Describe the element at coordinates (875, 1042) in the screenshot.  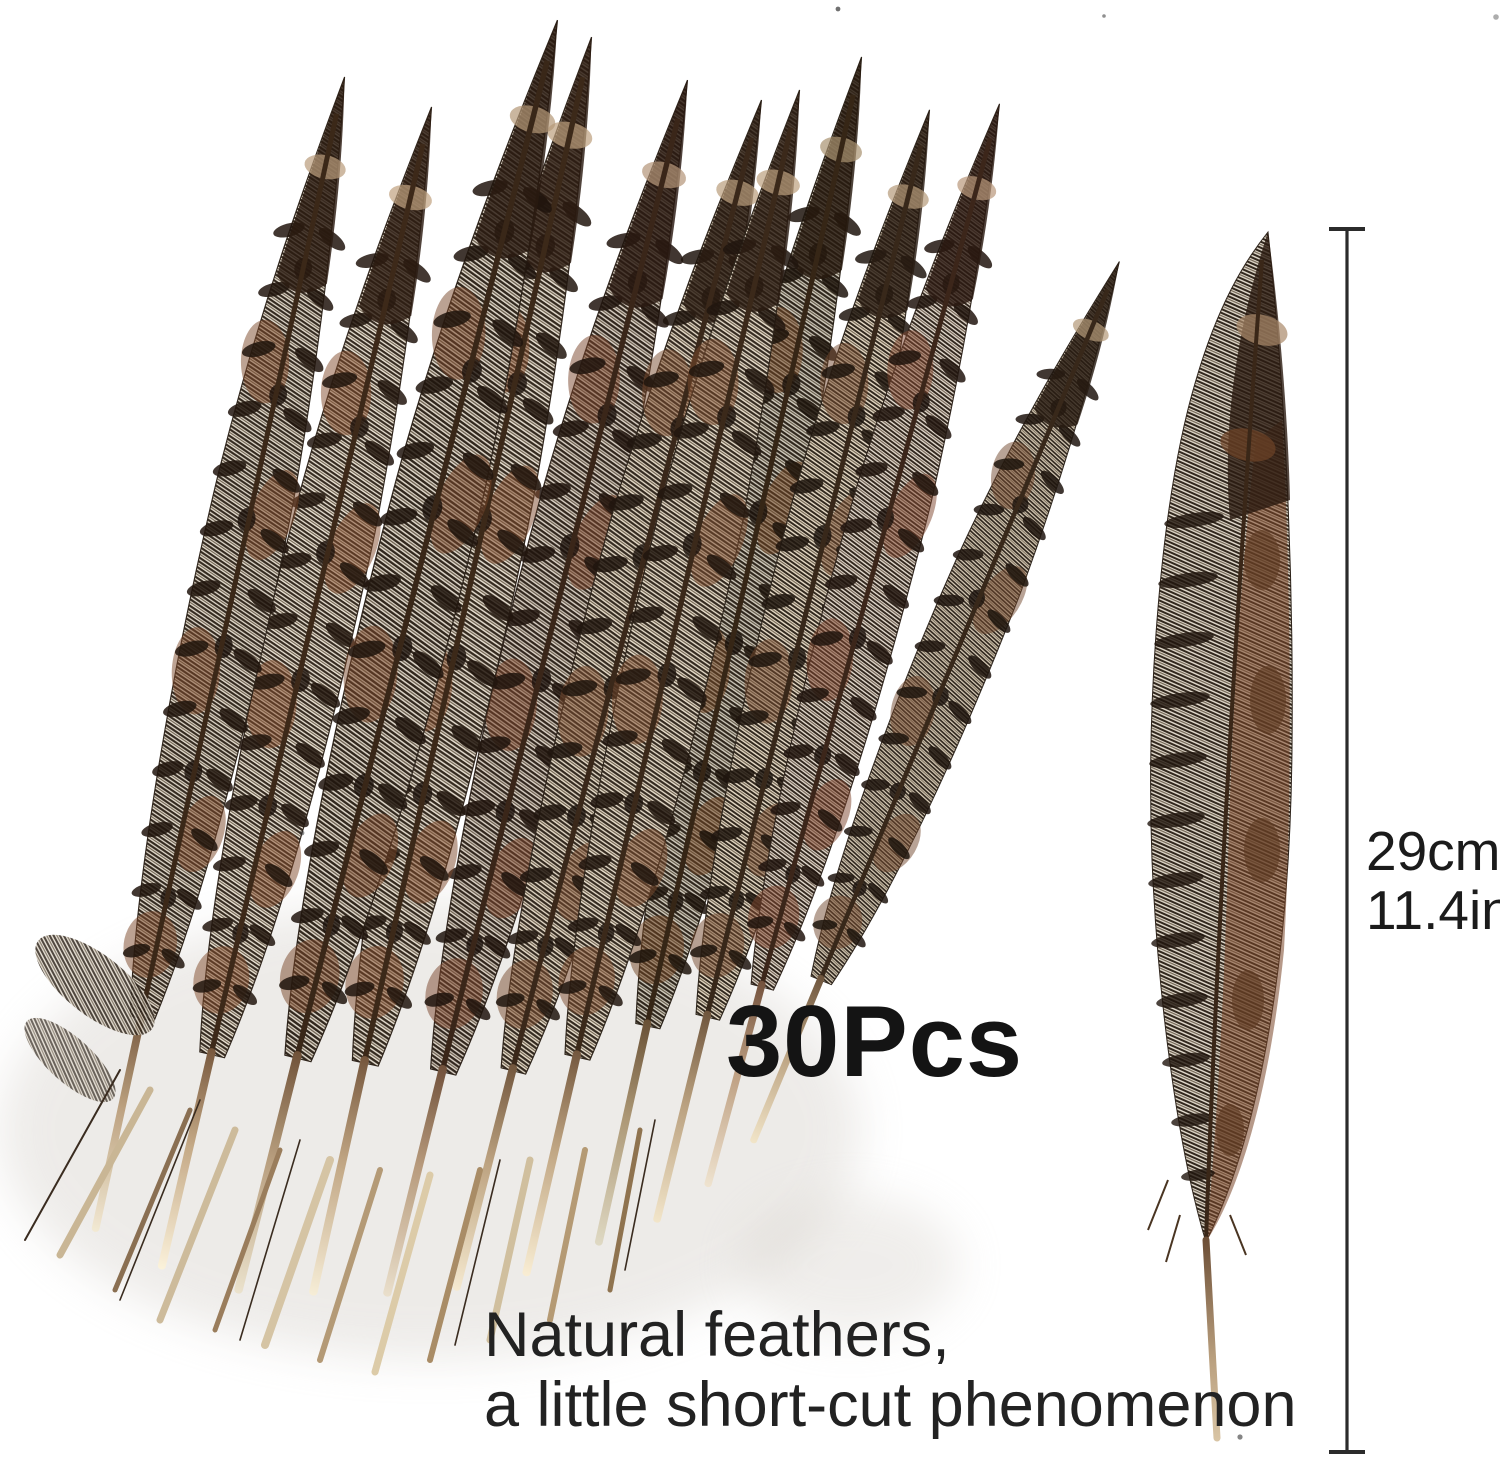
I see `quantity-label: 30Pcs` at that location.